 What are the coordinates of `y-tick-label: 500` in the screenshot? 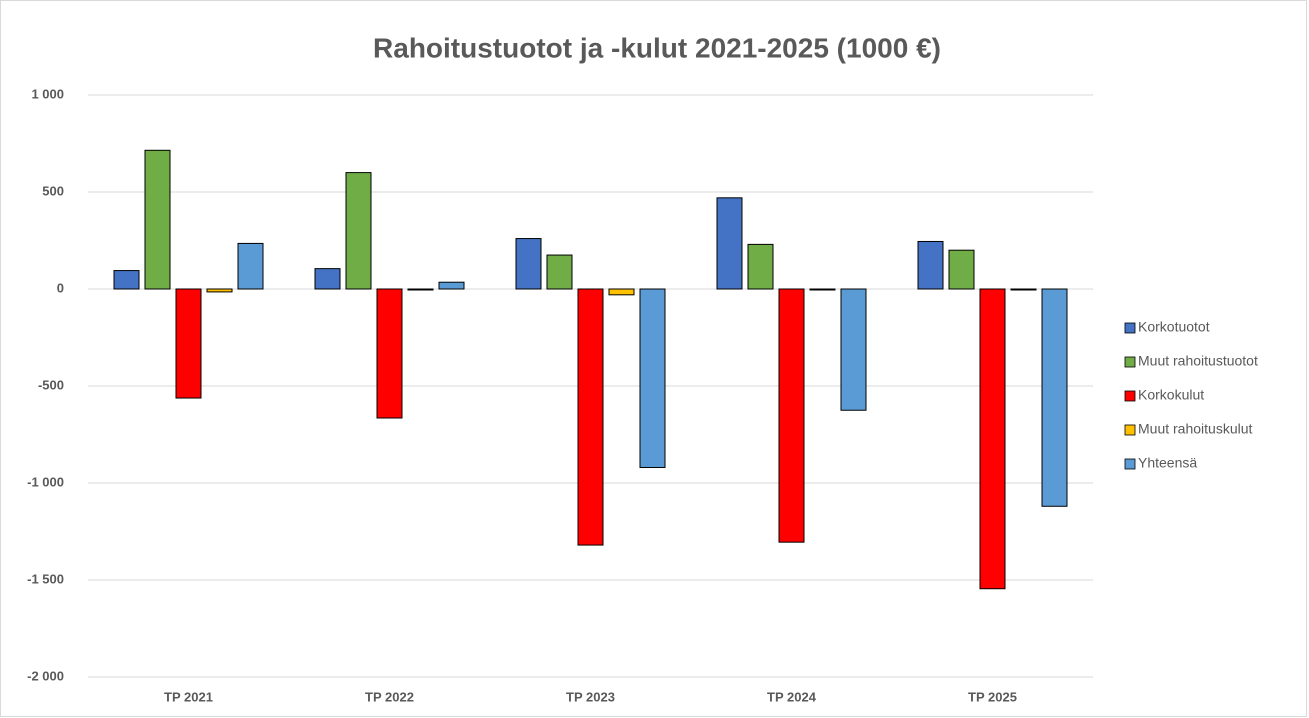 It's located at (53, 190).